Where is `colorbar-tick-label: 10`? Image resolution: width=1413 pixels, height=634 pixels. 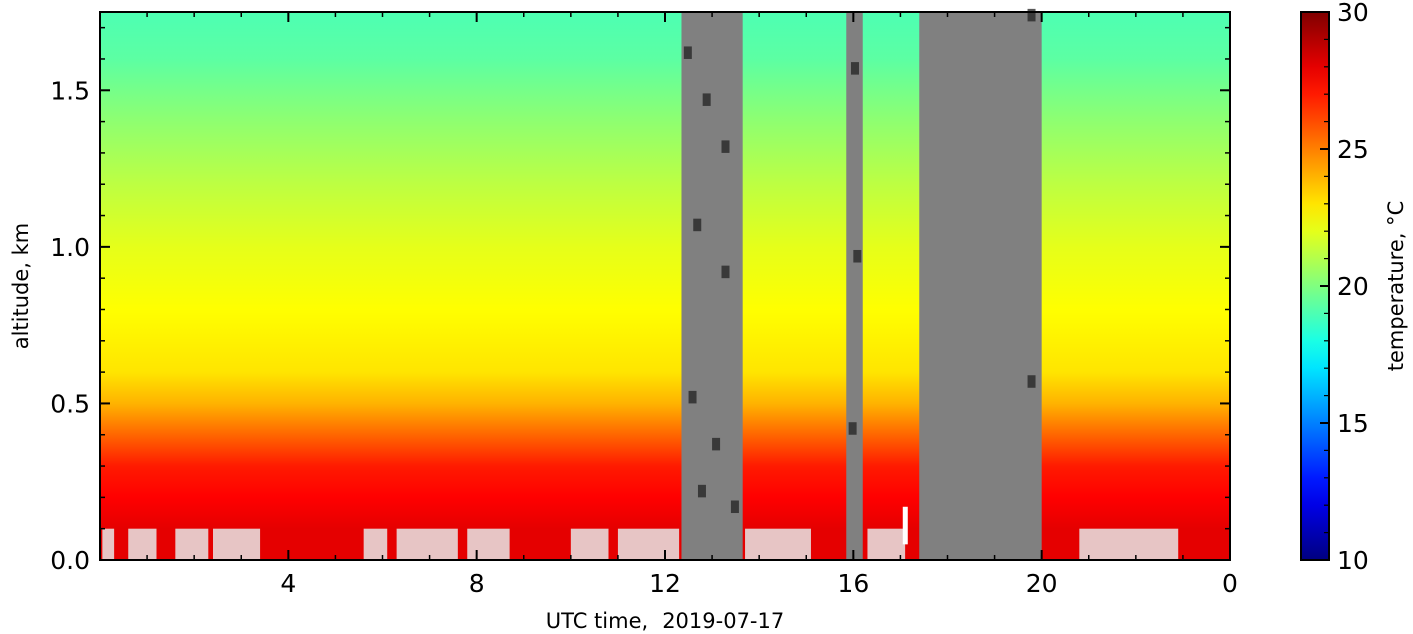
colorbar-tick-label: 10 is located at coordinates (1353, 560).